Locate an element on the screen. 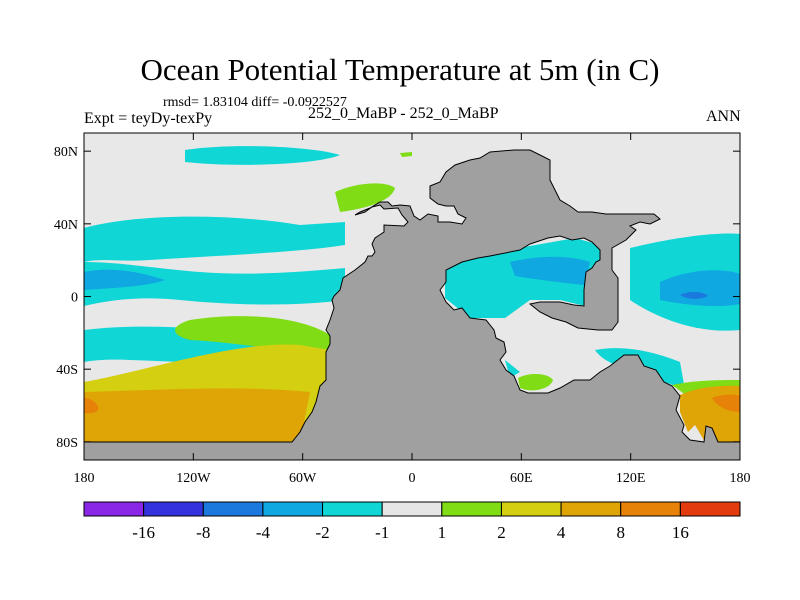 The image size is (800, 600). experiment-label: Expt = teyDy-texPy is located at coordinates (148, 118).